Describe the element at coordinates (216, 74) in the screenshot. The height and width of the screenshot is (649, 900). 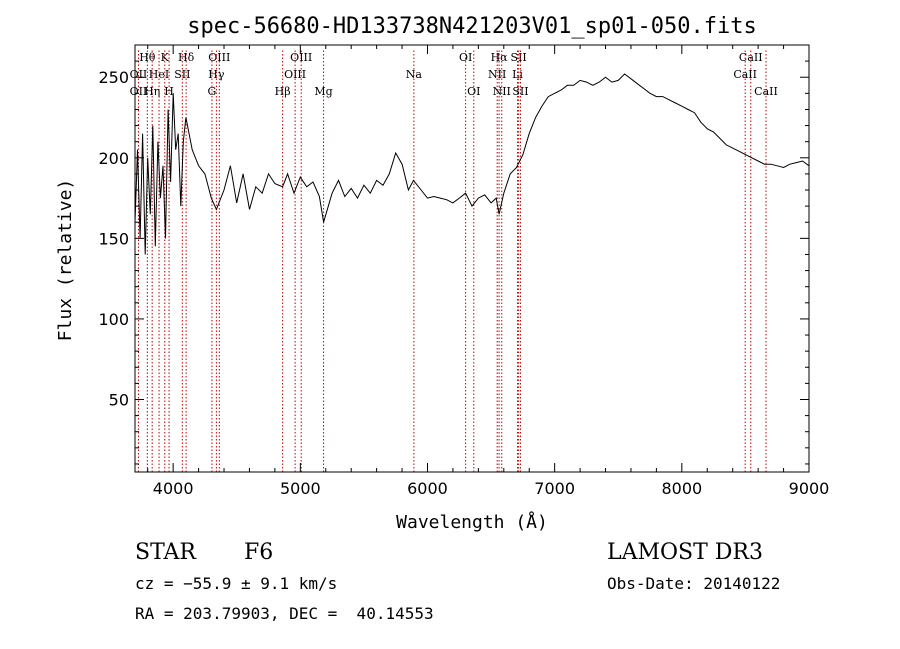
I see `spectral-line-label: Hγ` at that location.